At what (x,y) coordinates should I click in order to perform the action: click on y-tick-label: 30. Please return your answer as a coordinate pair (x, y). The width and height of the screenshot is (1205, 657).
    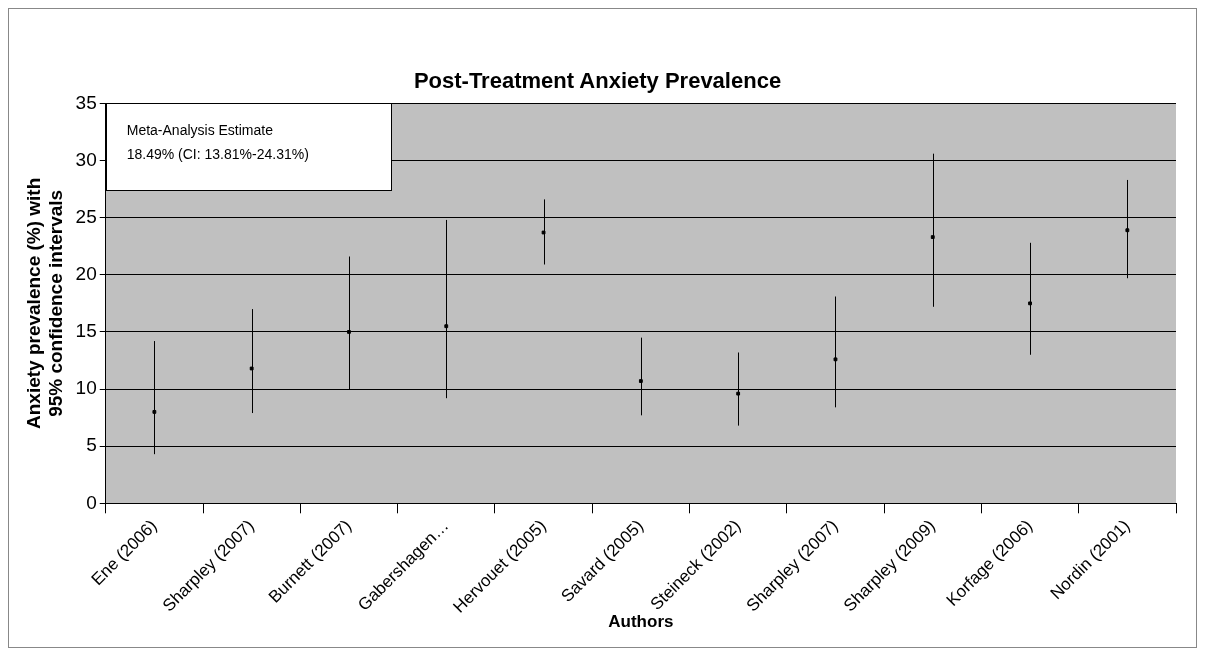
    Looking at the image, I should click on (86, 159).